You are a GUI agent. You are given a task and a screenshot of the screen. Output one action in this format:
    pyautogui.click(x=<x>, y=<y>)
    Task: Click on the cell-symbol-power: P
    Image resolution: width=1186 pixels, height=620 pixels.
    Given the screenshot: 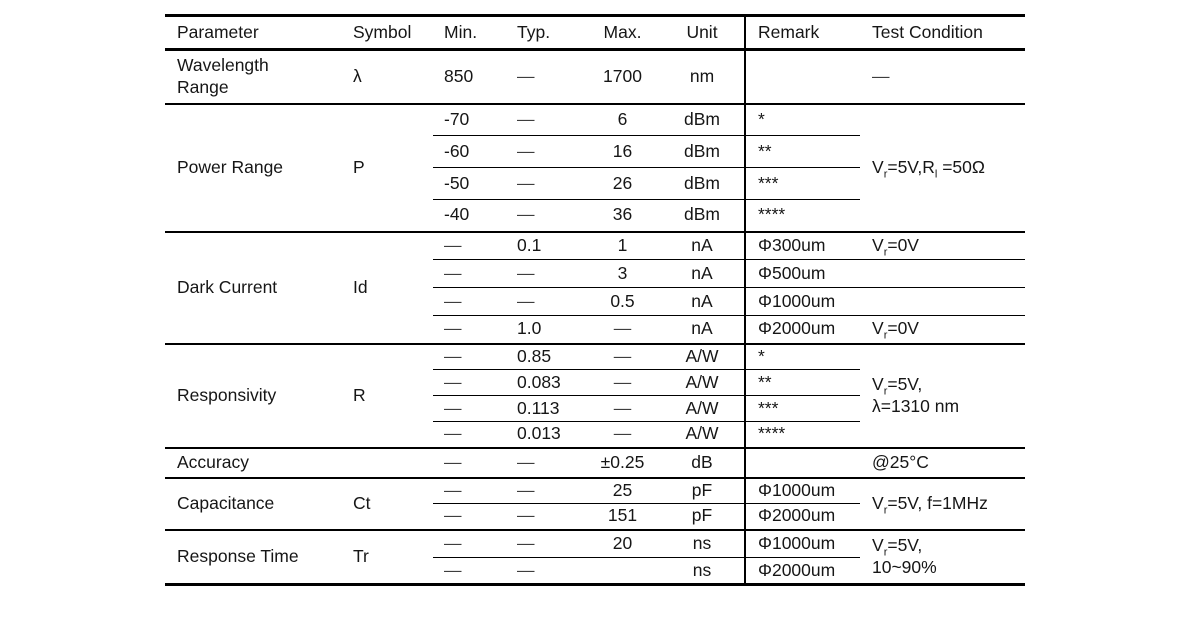 What is the action you would take?
    pyautogui.click(x=391, y=167)
    